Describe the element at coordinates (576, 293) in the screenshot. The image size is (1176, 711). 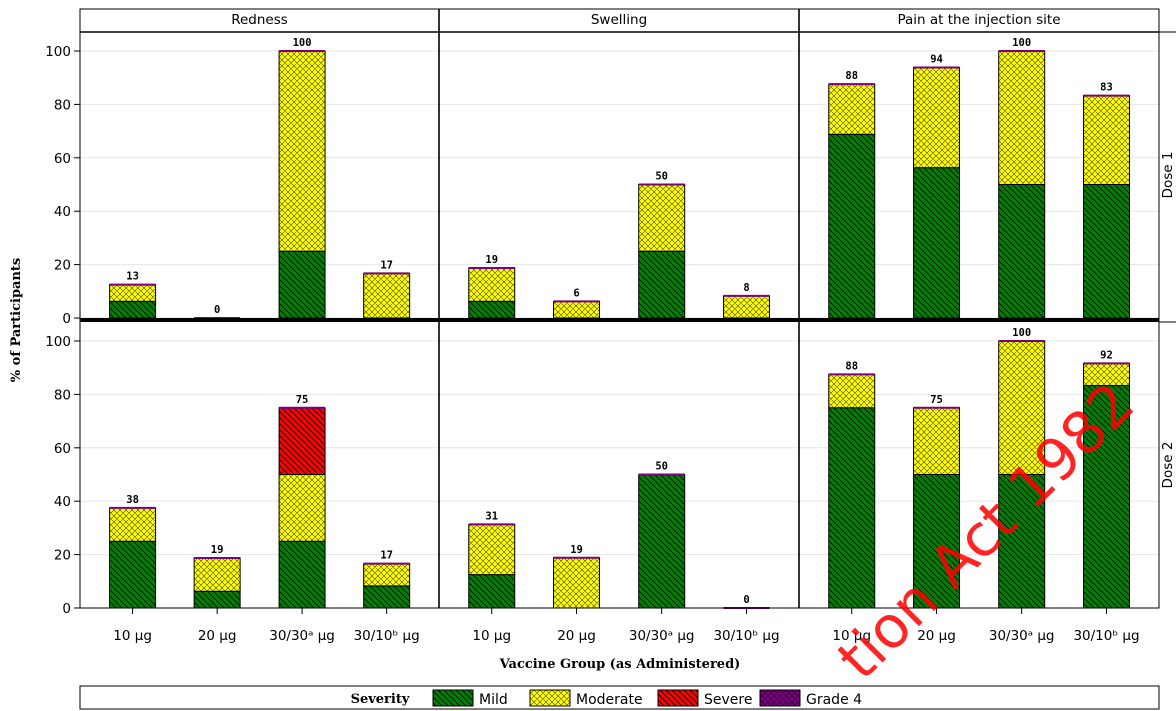
I see `data-label: 6` at that location.